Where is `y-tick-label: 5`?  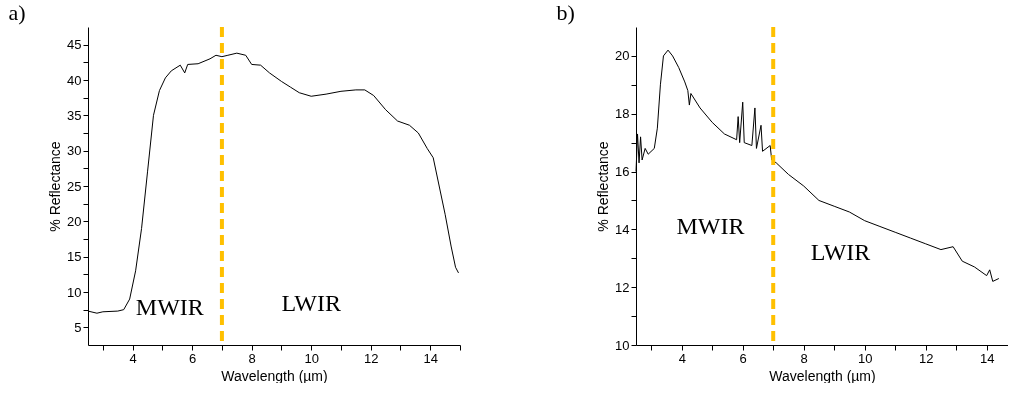
y-tick-label: 5 is located at coordinates (78, 327).